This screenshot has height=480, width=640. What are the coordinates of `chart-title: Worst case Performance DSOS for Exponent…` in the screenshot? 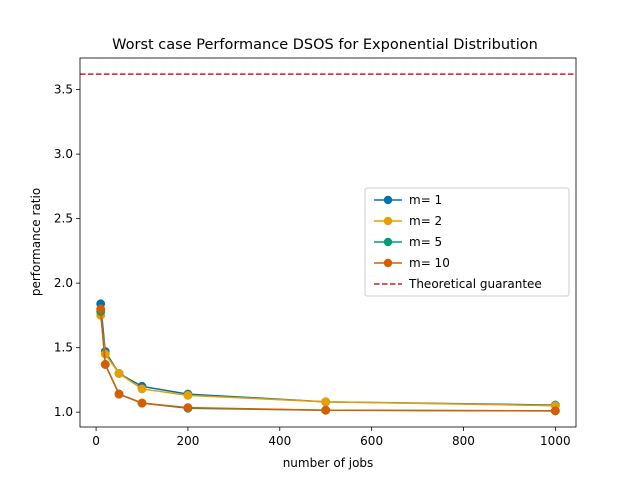 It's located at (325, 45).